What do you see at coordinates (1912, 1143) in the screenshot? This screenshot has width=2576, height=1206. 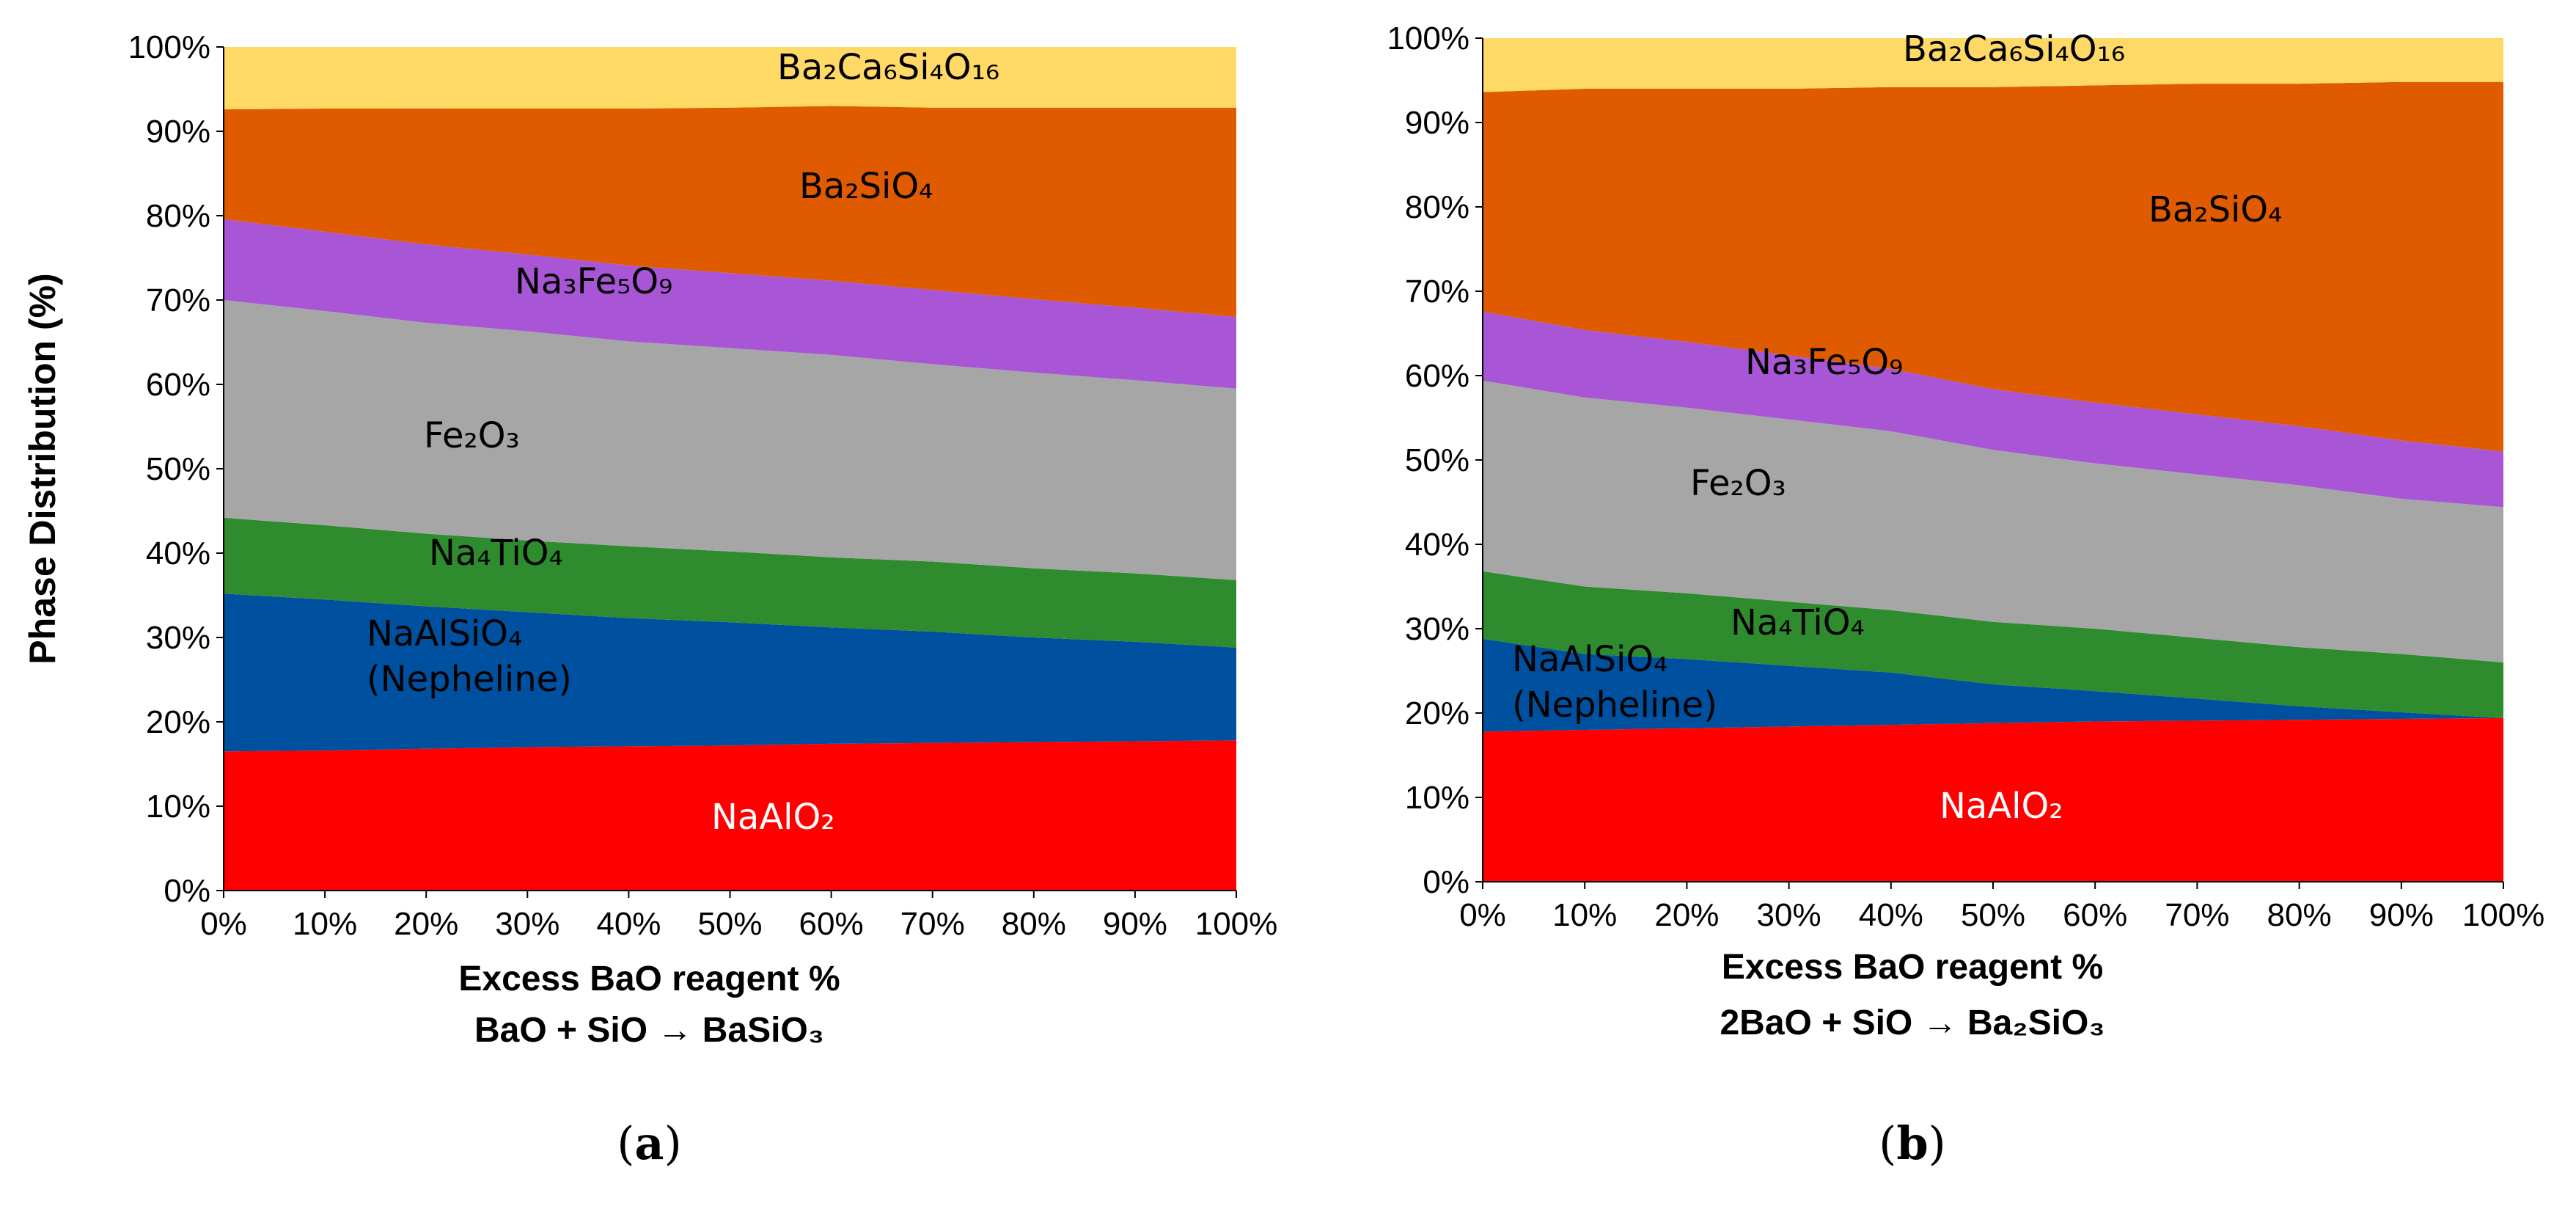 I see `panel-caption: (b)` at bounding box center [1912, 1143].